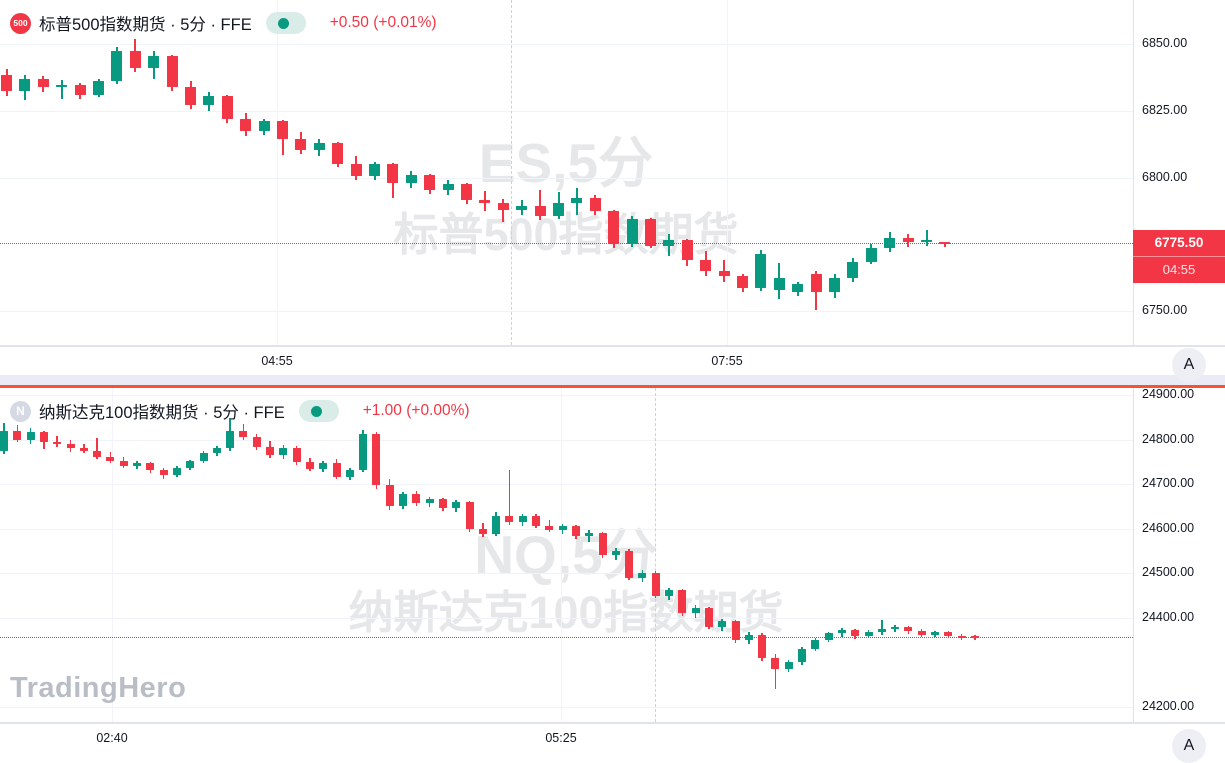 This screenshot has height=763, width=1225. Describe the element at coordinates (561, 738) in the screenshot. I see `time-axis-label: 05:25` at that location.